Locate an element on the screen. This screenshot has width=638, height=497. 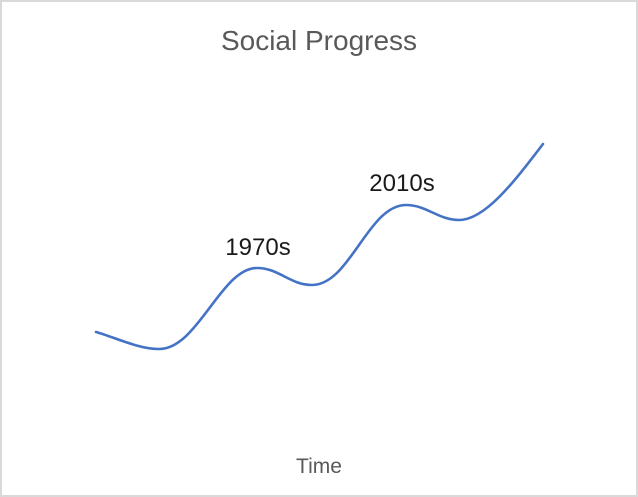
chart-title: Social Progress is located at coordinates (319, 40).